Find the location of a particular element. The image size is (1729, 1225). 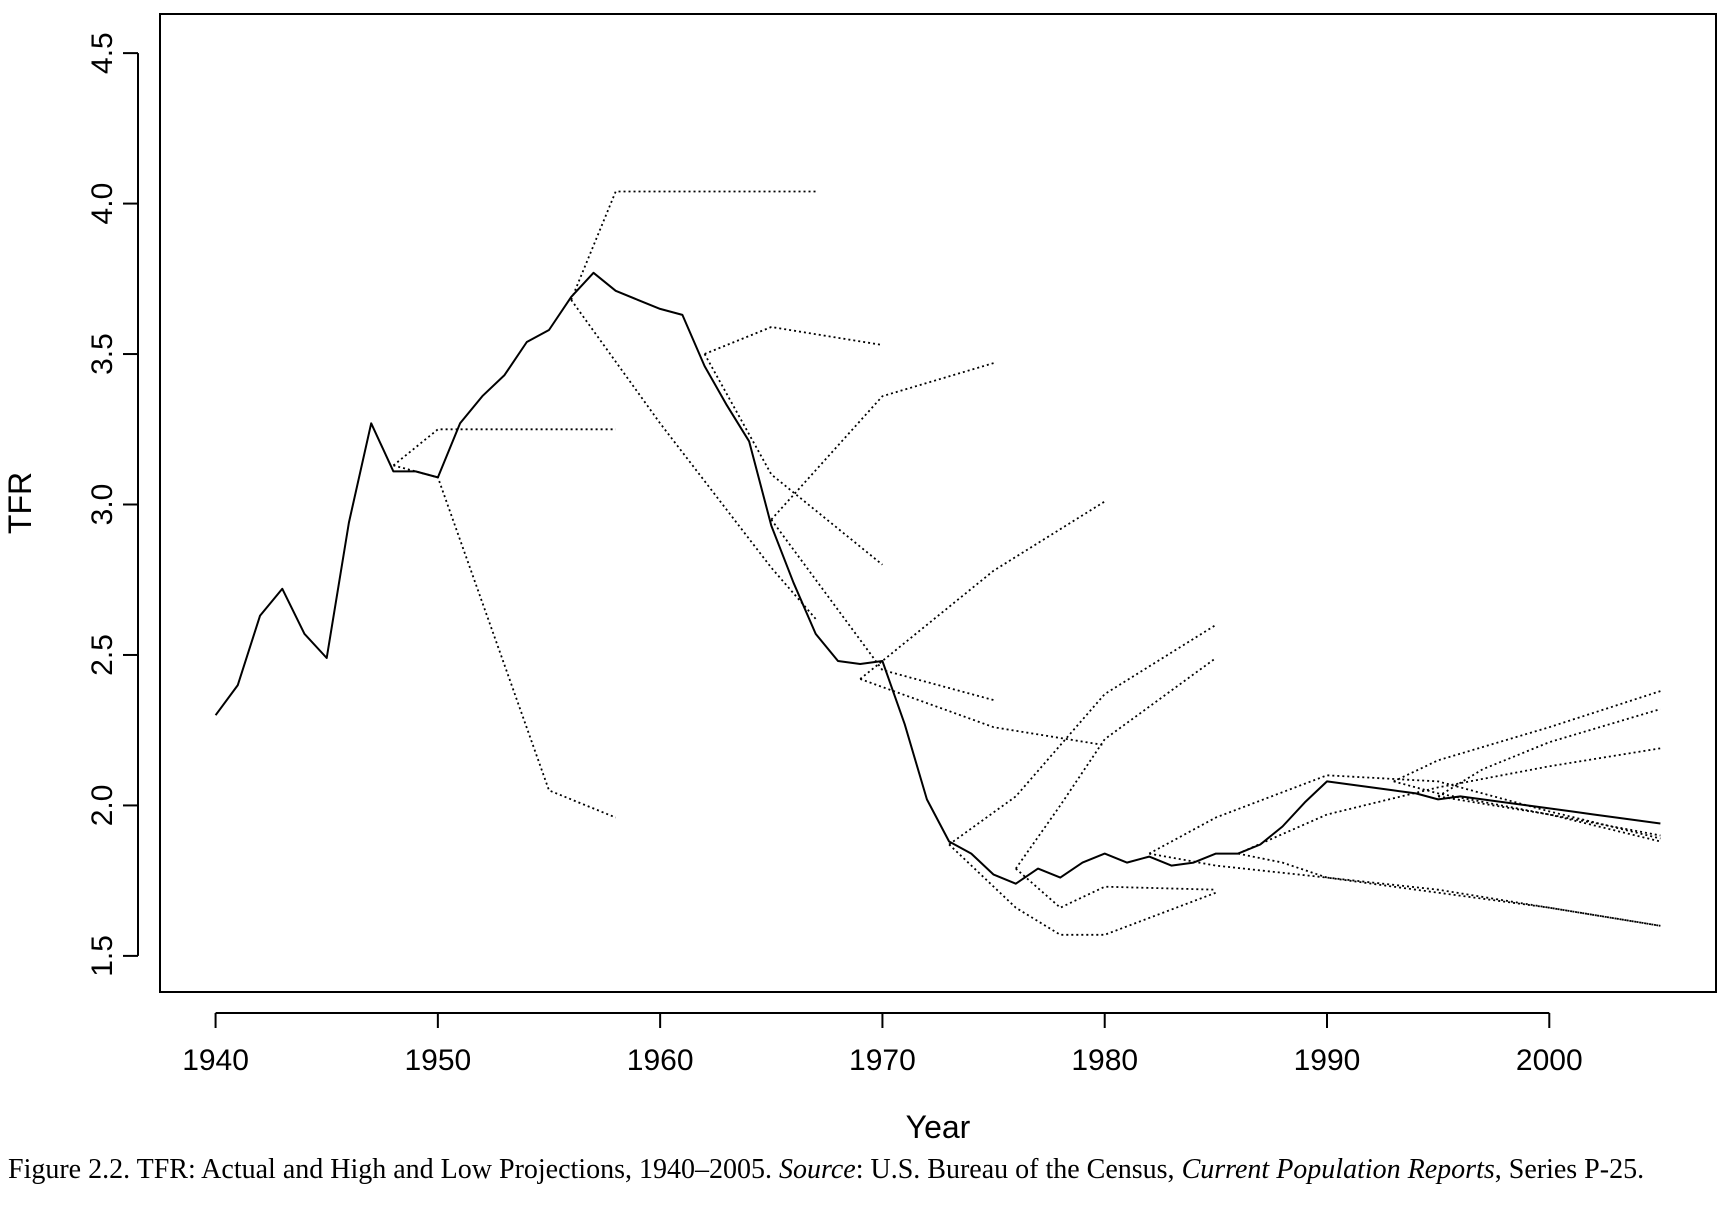

y-axis-title: TFR is located at coordinates (20, 503).